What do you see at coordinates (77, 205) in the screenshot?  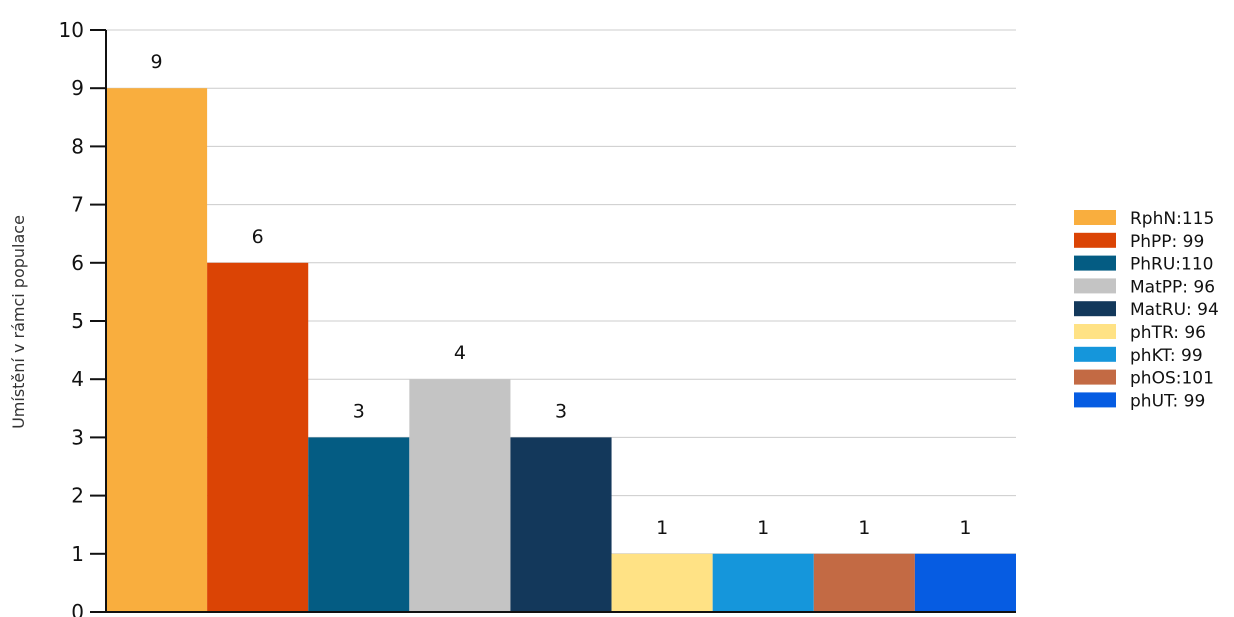 I see `y-tick-label: 7` at bounding box center [77, 205].